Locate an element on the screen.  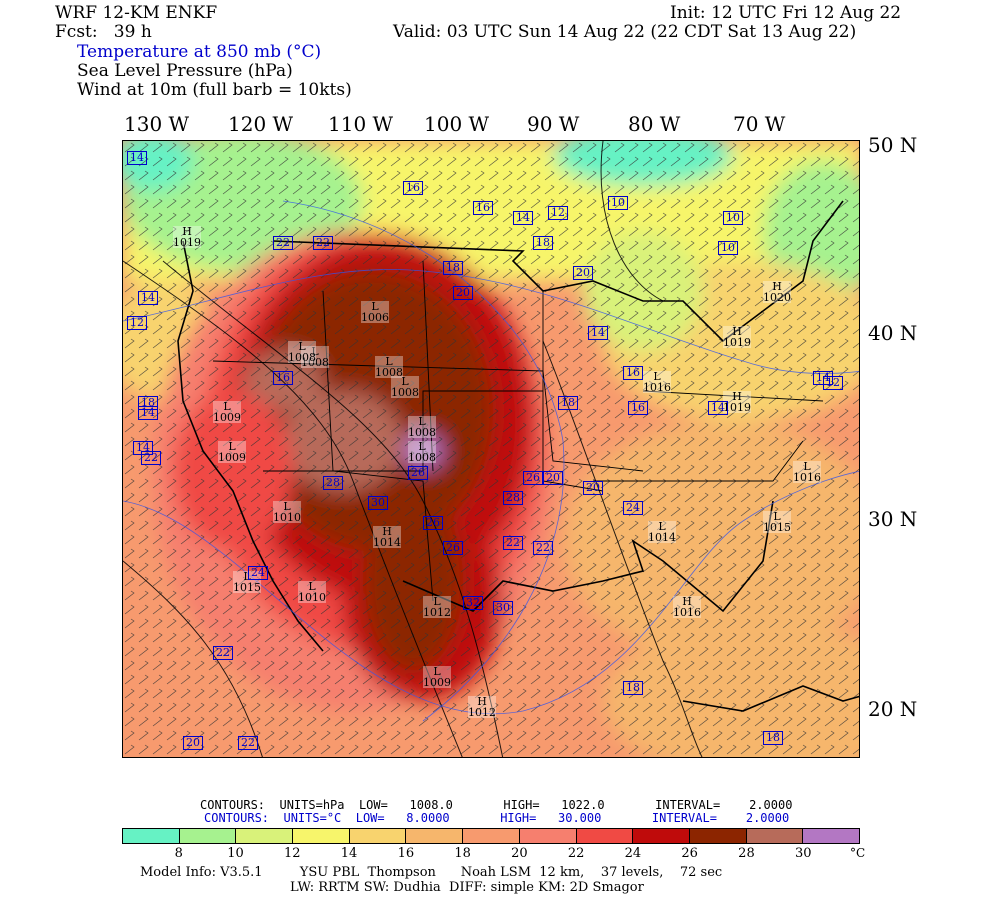
legend-tick: 14 is located at coordinates (349, 853).